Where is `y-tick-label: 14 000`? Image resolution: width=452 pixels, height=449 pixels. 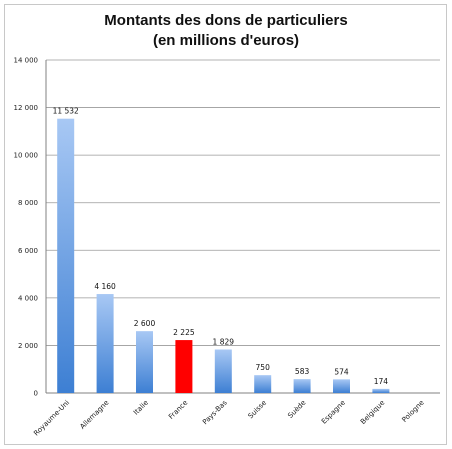
y-tick-label: 14 000 is located at coordinates (26, 61).